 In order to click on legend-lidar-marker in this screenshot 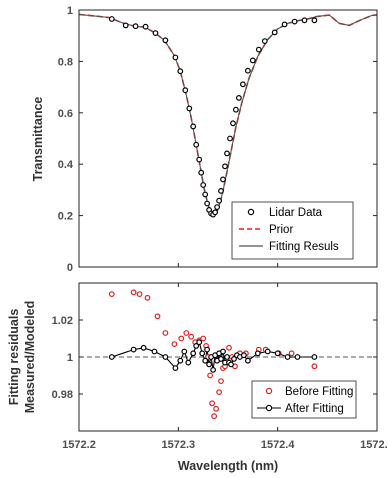, I will do `click(251, 212)`.